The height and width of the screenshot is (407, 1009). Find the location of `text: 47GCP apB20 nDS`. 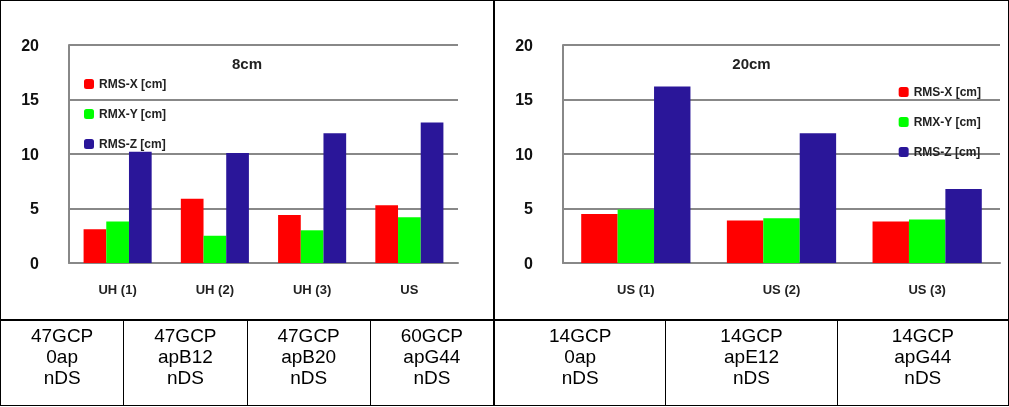

text: 47GCP apB20 nDS is located at coordinates (308, 363).